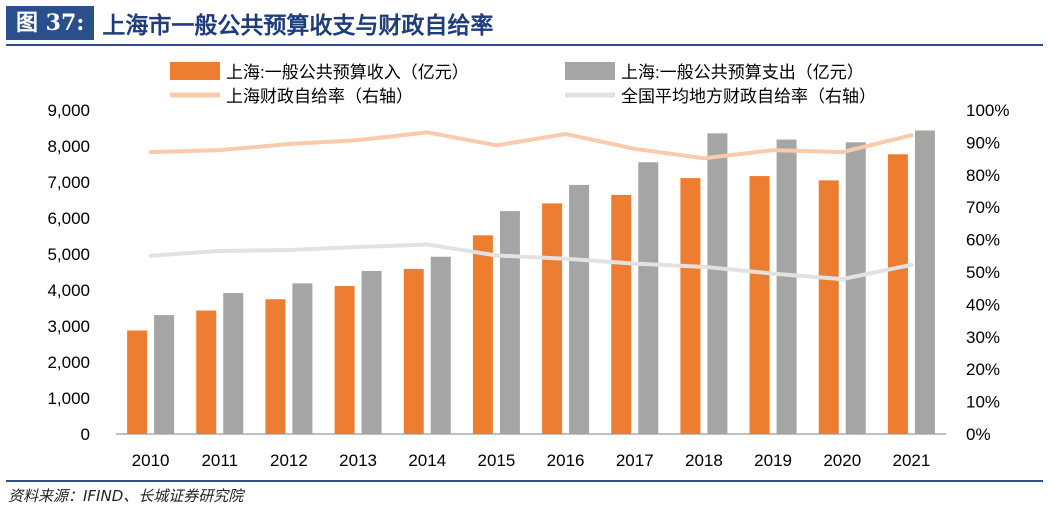 The width and height of the screenshot is (1049, 513). I want to click on x-tick-label: 2013, so click(358, 460).